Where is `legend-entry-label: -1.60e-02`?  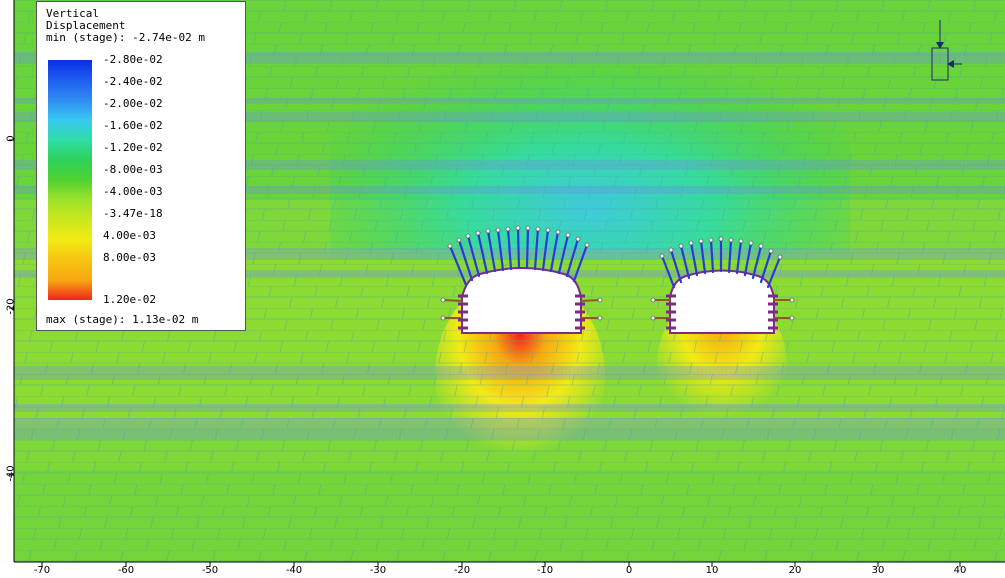 legend-entry-label: -1.60e-02 is located at coordinates (133, 125).